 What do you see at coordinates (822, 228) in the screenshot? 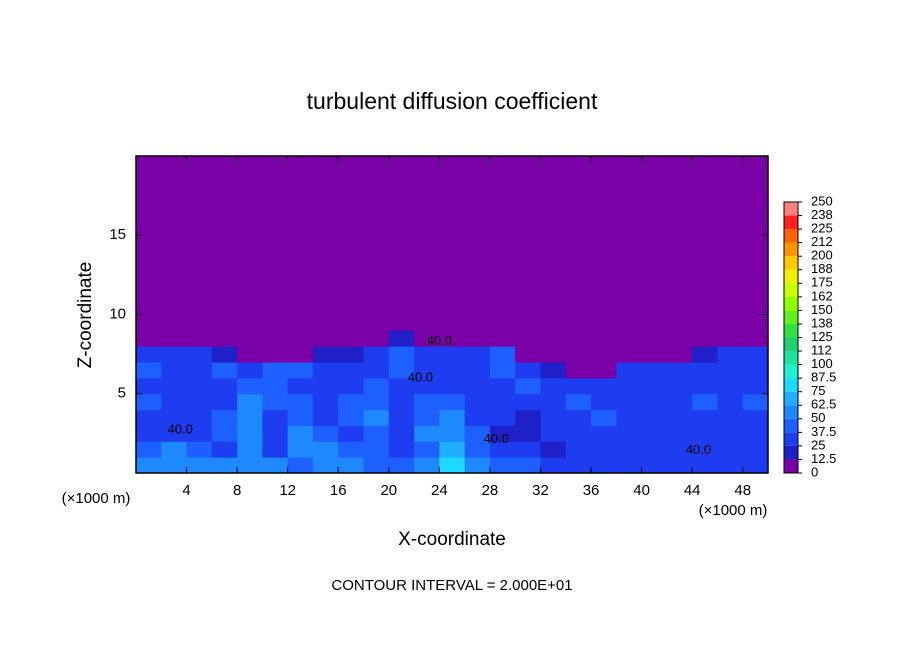
I see `colorbar-label: 225` at bounding box center [822, 228].